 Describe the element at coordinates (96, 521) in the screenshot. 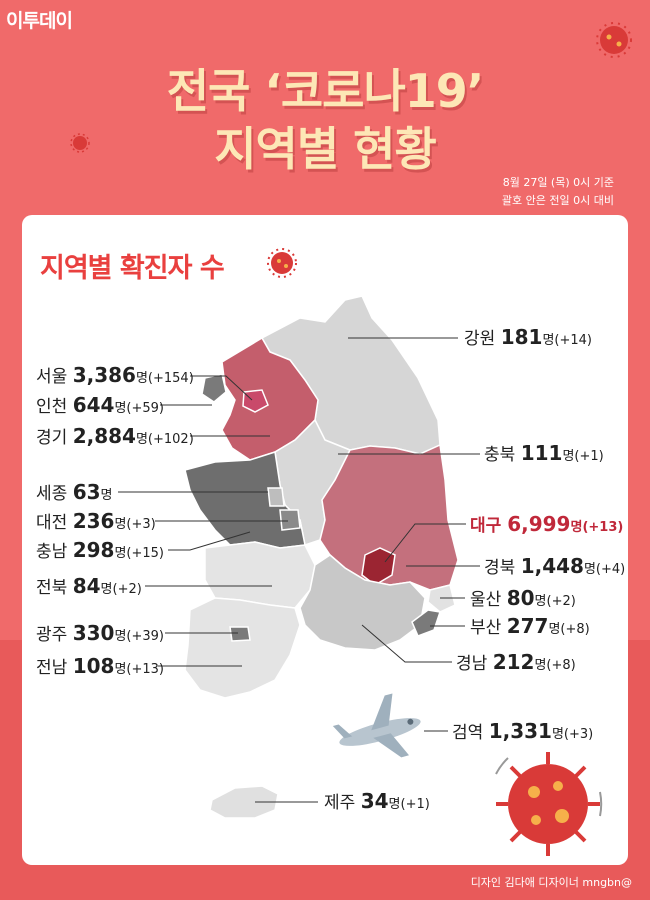

I see `label-daejeon: 대전 236명(+3)` at that location.